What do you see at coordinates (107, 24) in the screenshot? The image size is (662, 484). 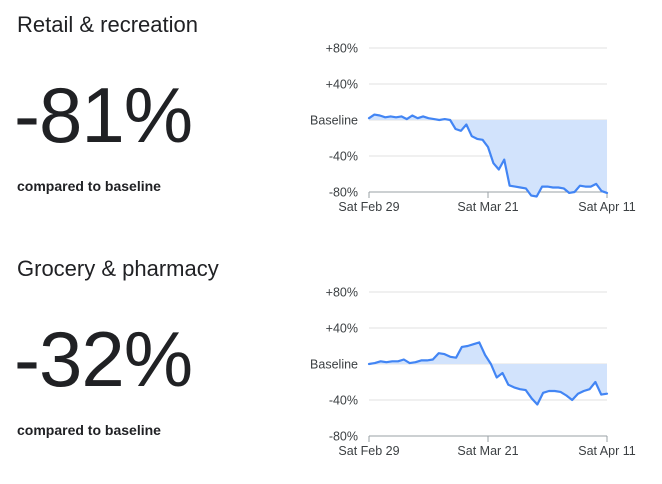 I see `section-title: Retail & recreation` at bounding box center [107, 24].